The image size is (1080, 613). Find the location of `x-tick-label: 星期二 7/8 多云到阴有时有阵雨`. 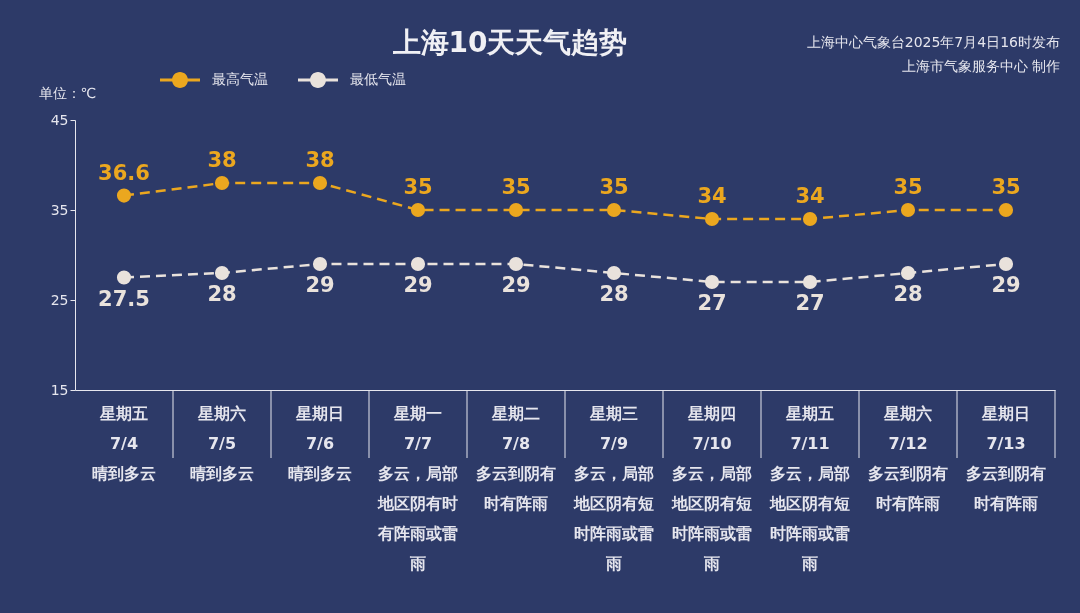

x-tick-label: 星期二 7/8 多云到阴有时有阵雨 is located at coordinates (516, 458).